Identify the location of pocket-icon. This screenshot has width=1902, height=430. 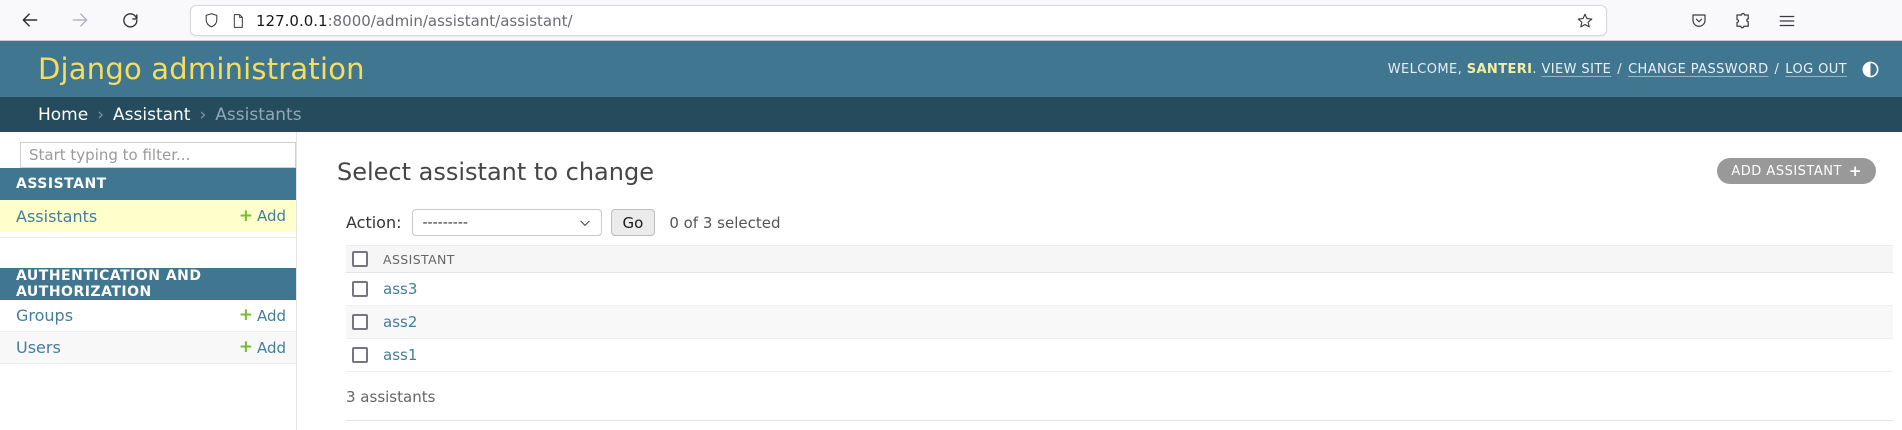
(1699, 21).